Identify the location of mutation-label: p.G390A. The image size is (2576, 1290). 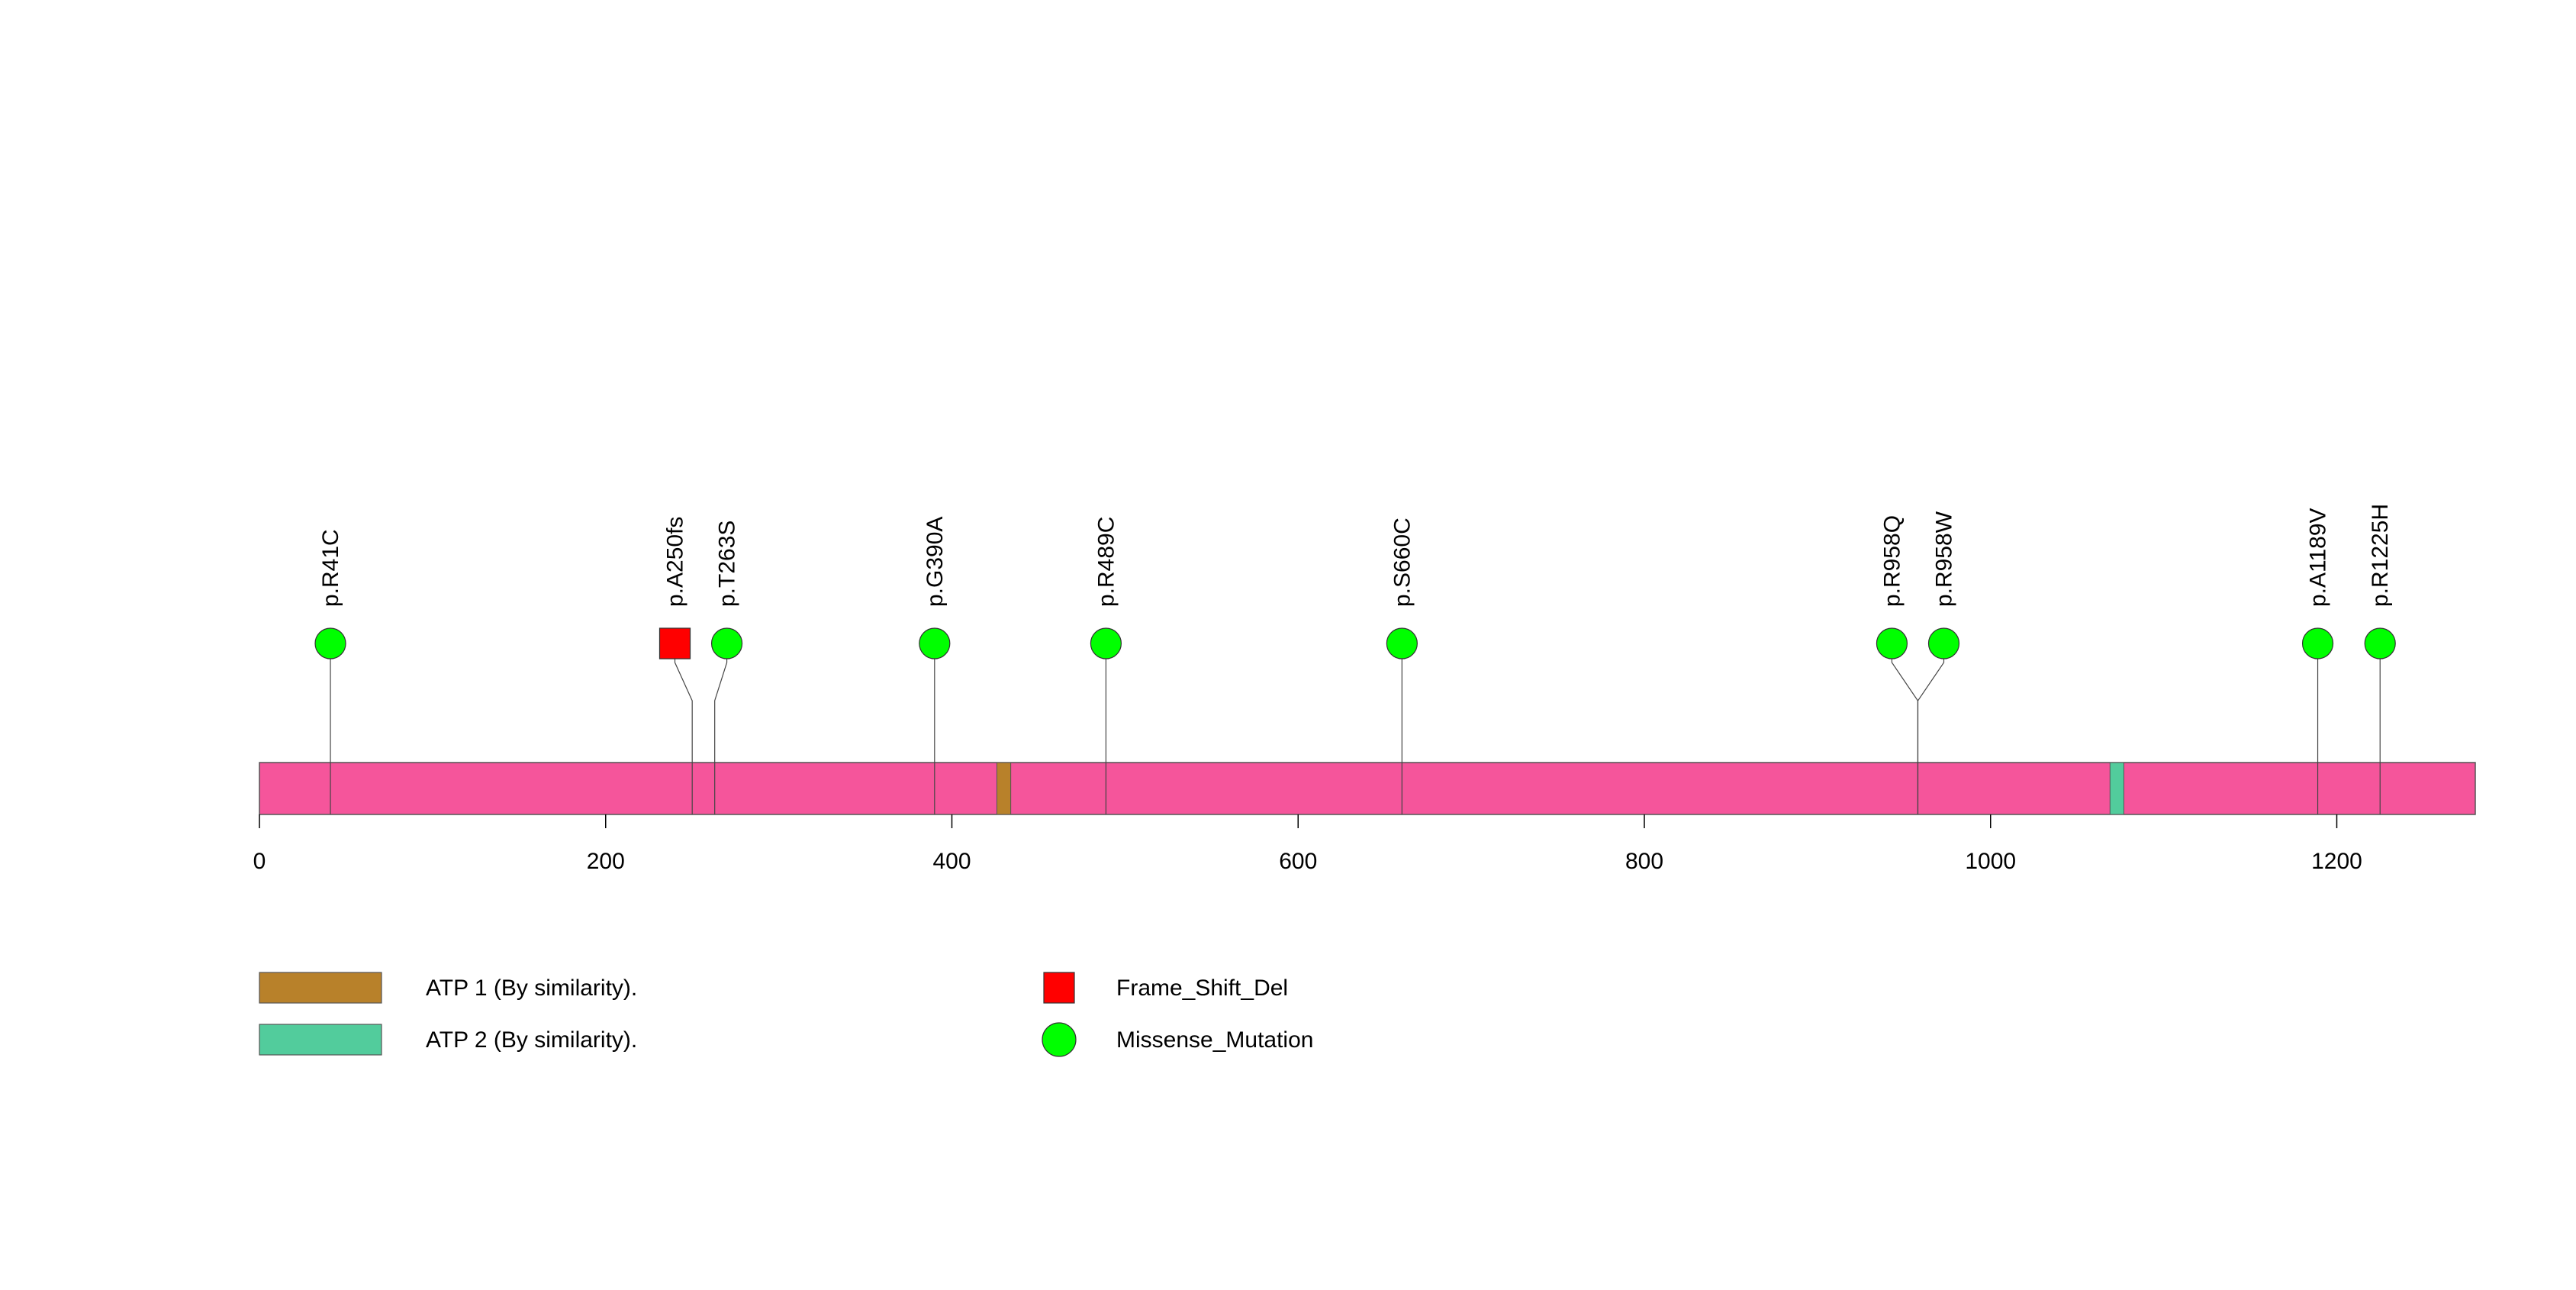
(935, 562).